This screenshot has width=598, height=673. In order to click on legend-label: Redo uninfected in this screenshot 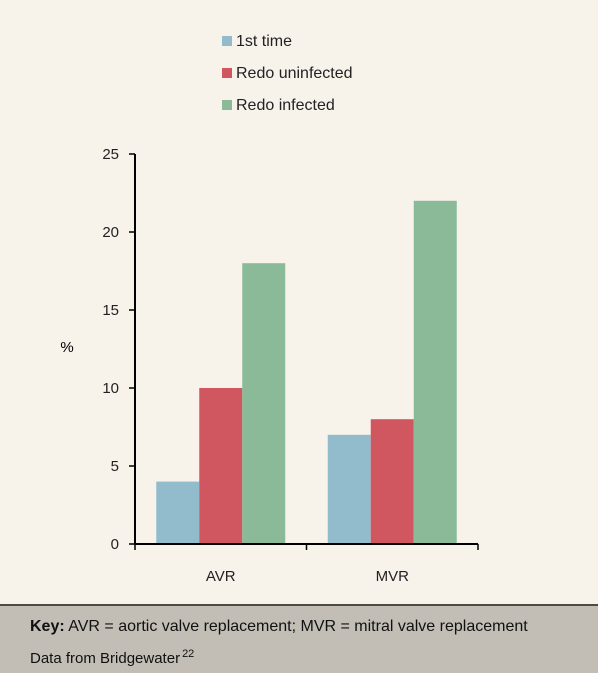, I will do `click(294, 73)`.